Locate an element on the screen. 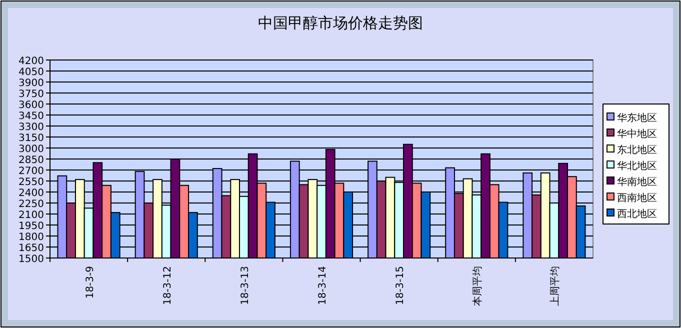 Image resolution: width=681 pixels, height=328 pixels. y-tick-label: 3900 is located at coordinates (31, 83).